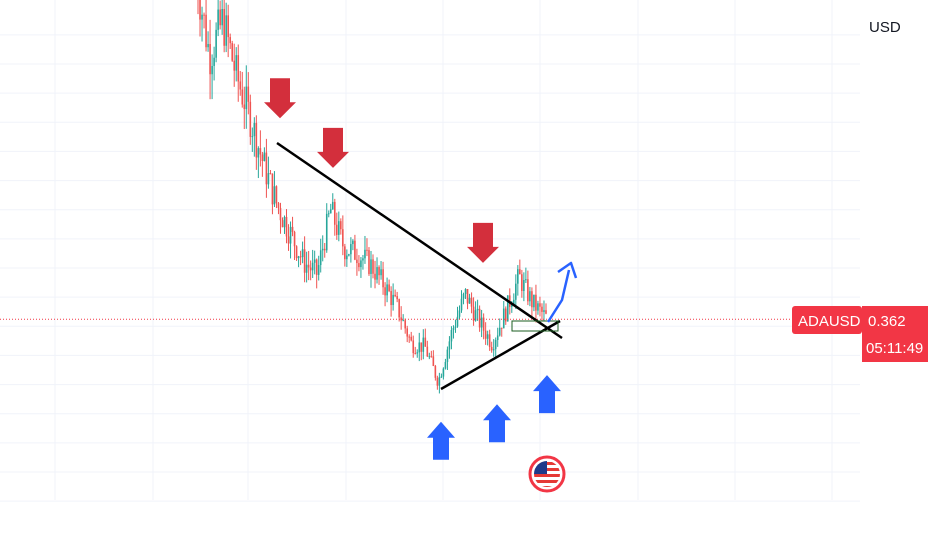  Describe the element at coordinates (567, 270) in the screenshot. I see `projection-arrowhead` at that location.